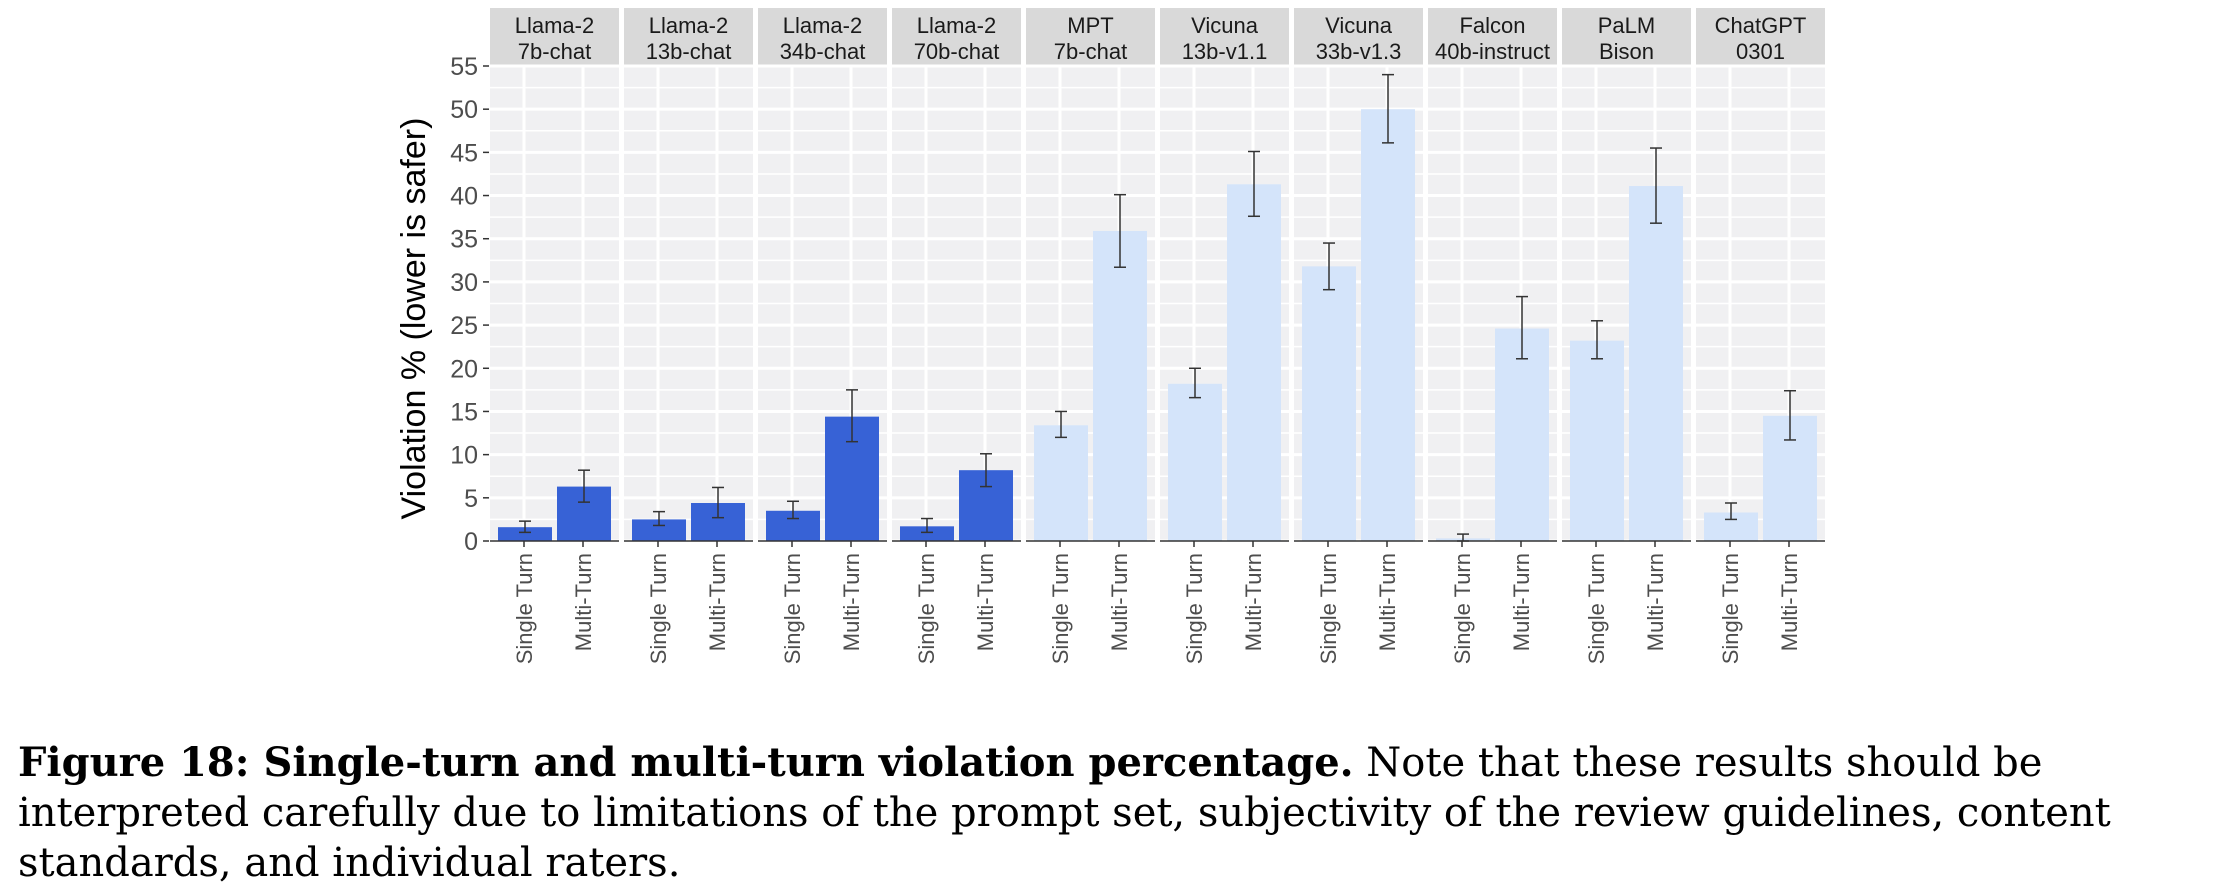 The image size is (2218, 896). I want to click on panel-title-line2: 70b-chat, so click(957, 51).